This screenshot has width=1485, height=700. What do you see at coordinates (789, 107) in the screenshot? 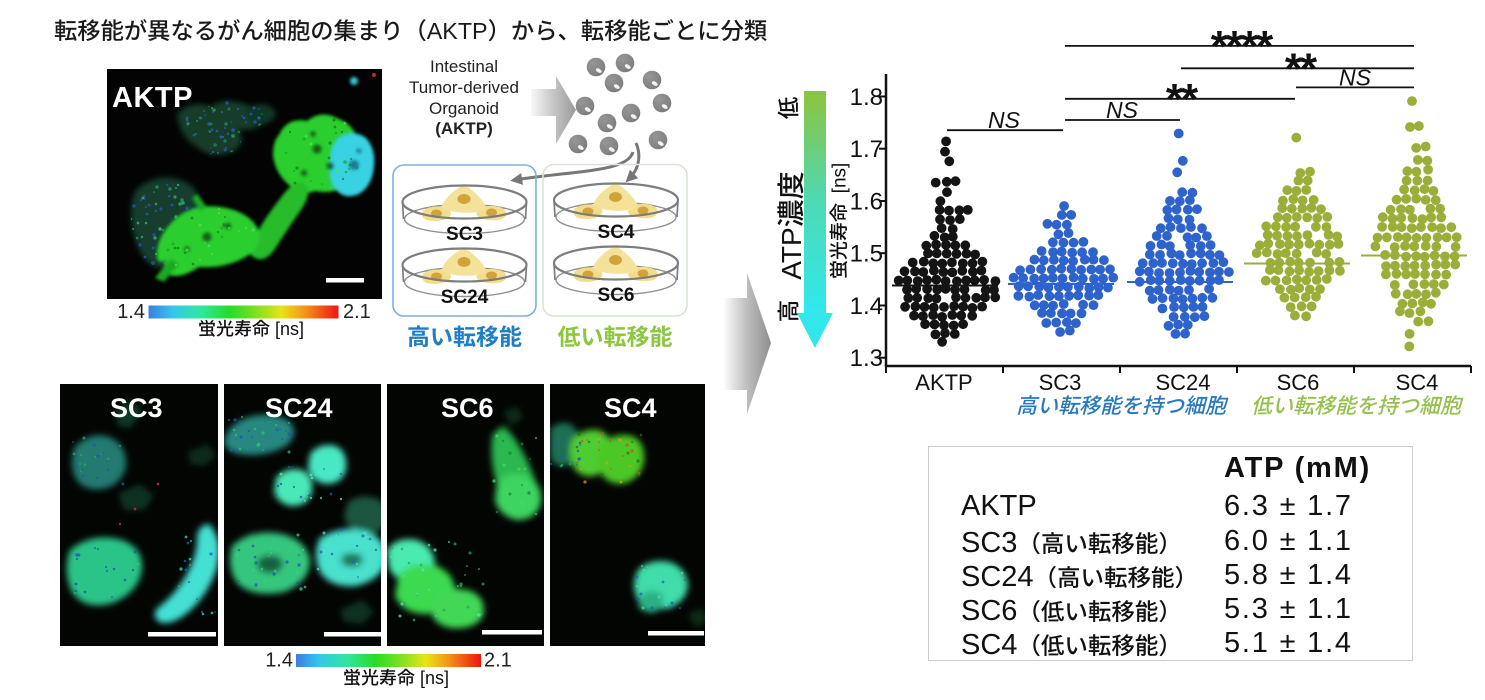
I see `svg-text: 低` at bounding box center [789, 107].